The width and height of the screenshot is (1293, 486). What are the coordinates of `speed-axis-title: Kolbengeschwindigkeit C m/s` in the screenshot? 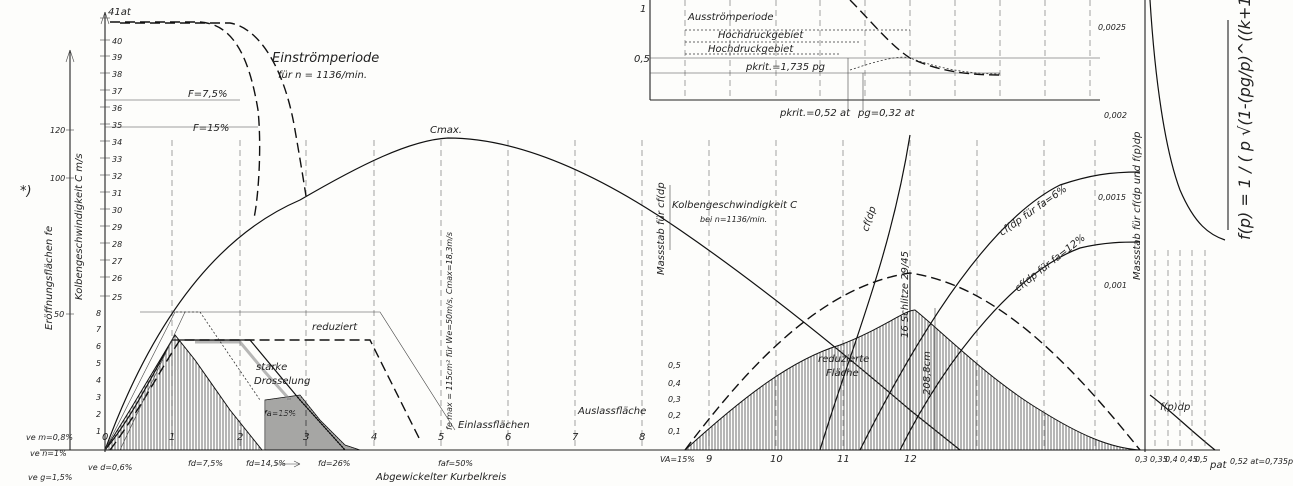 It's located at (79, 226).